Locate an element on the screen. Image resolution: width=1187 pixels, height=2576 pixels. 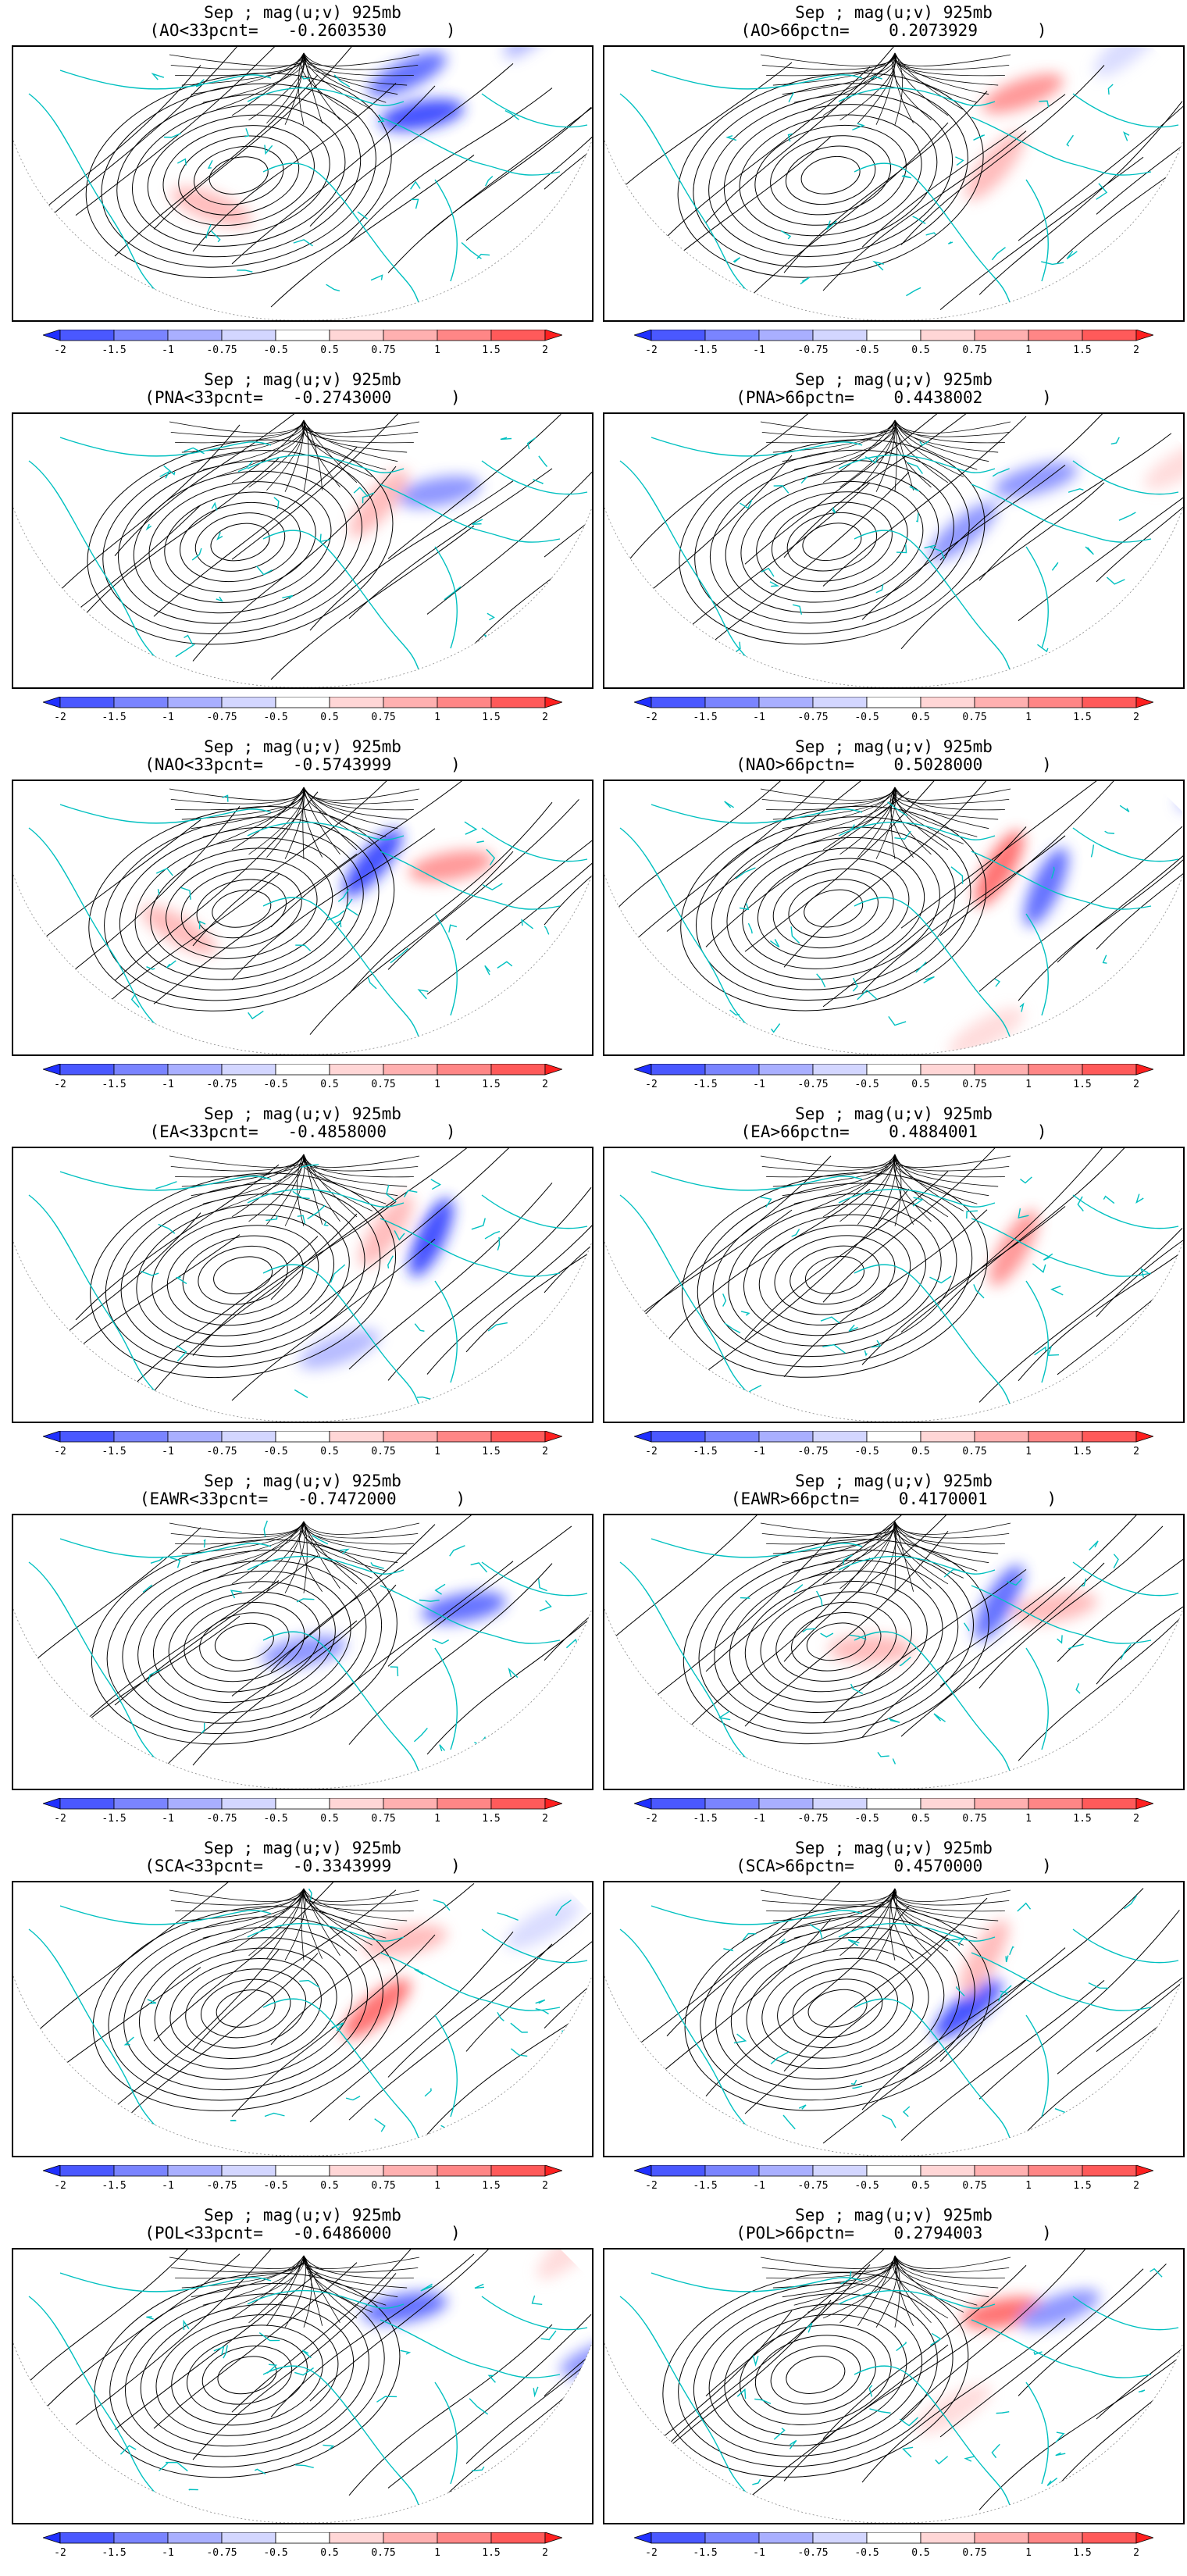
anomaly-patch is located at coordinates (986, 1026).